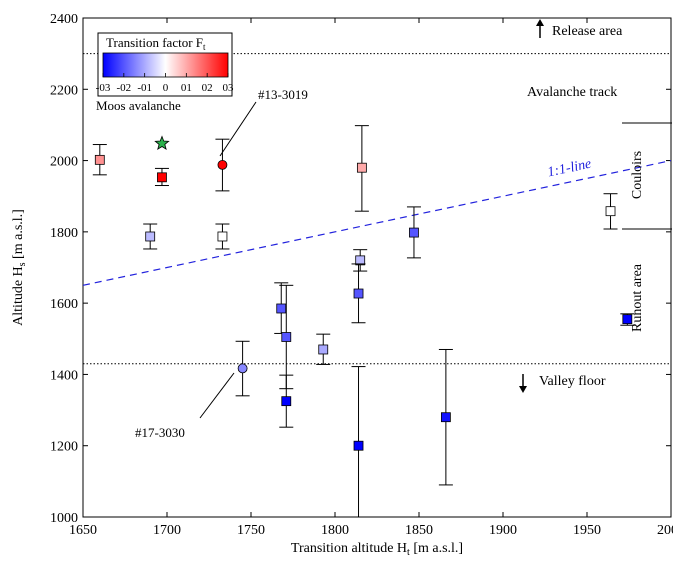 This screenshot has width=673, height=562. What do you see at coordinates (587, 31) in the screenshot?
I see `release-area-text: Release area` at bounding box center [587, 31].